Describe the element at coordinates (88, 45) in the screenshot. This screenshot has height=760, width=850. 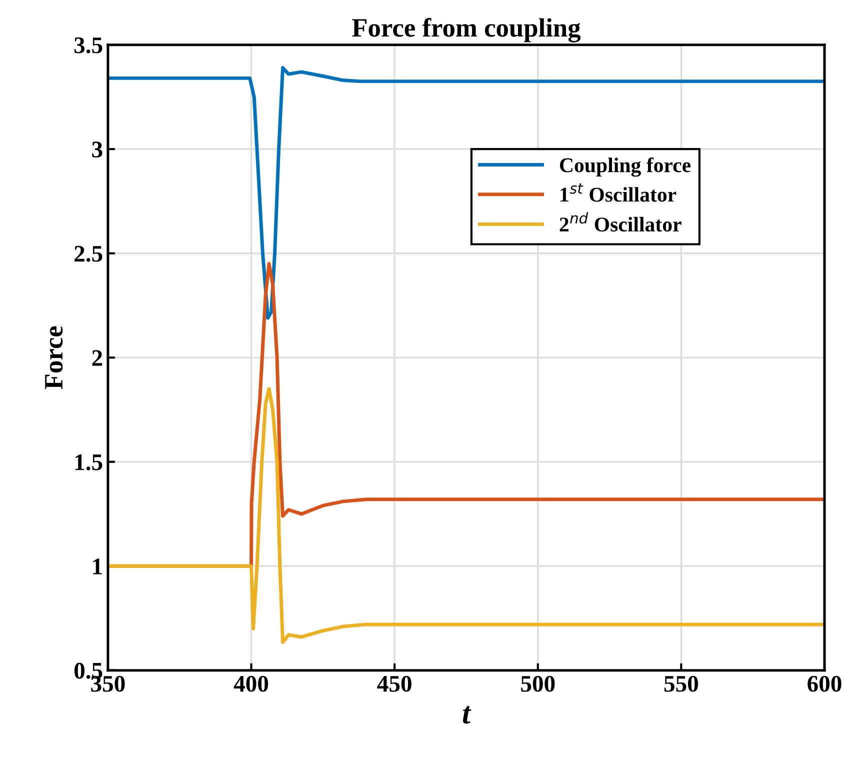
I see `y-tick-label: 3.5` at that location.